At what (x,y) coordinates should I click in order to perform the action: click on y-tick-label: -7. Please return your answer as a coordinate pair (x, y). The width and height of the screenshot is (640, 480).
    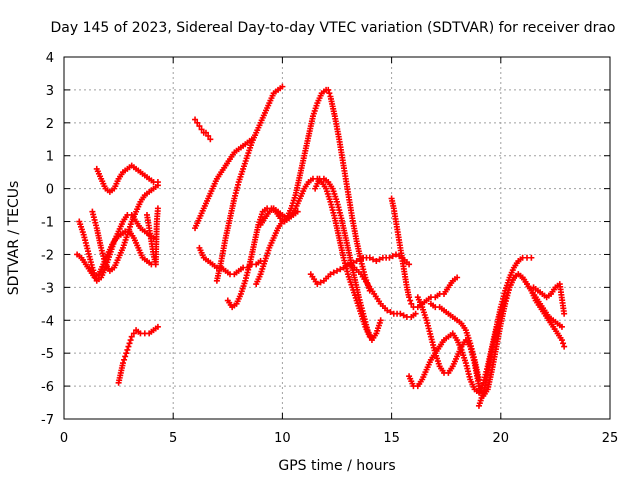
    Looking at the image, I should click on (47, 420).